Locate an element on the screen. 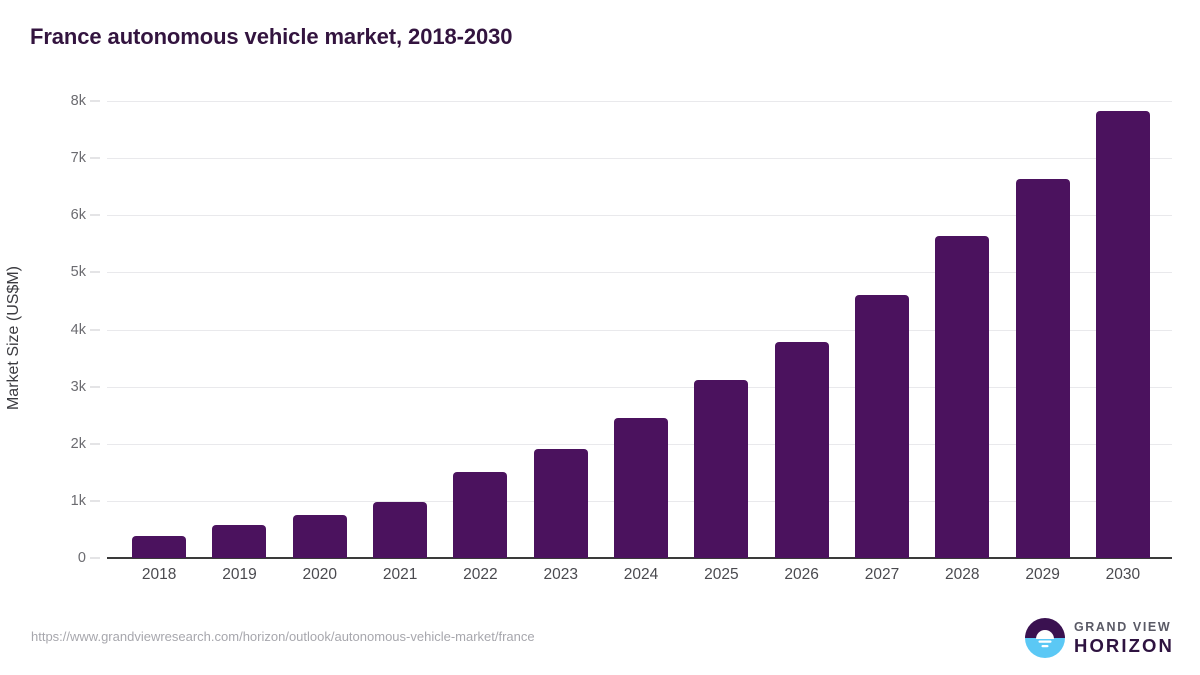 Image resolution: width=1200 pixels, height=675 pixels. y-tick-label: 7k is located at coordinates (78, 158).